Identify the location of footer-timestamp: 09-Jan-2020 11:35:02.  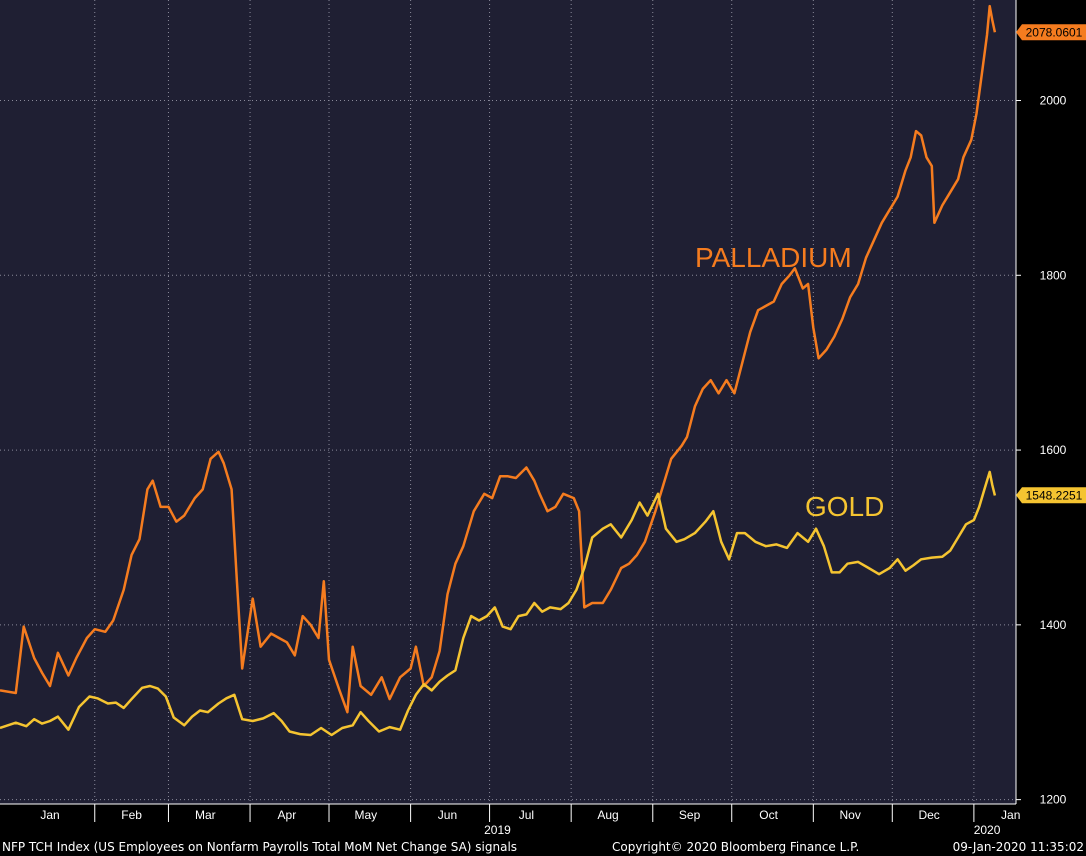
(1018, 847).